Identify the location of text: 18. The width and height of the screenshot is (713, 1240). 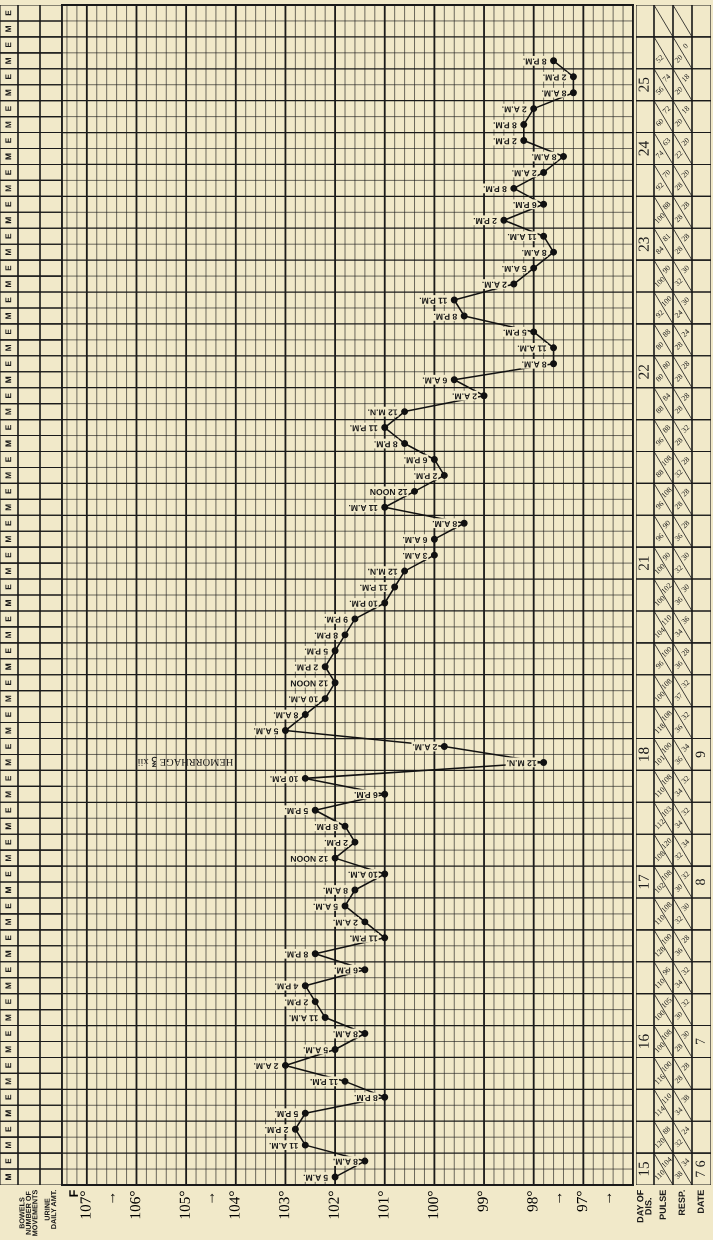
(643, 754).